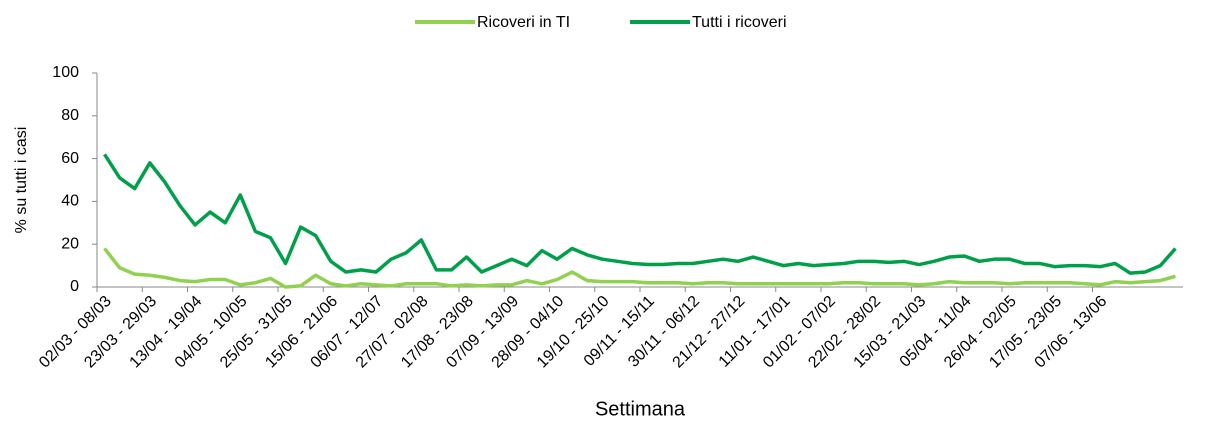  What do you see at coordinates (70, 243) in the screenshot?
I see `y-tick-label: 20` at bounding box center [70, 243].